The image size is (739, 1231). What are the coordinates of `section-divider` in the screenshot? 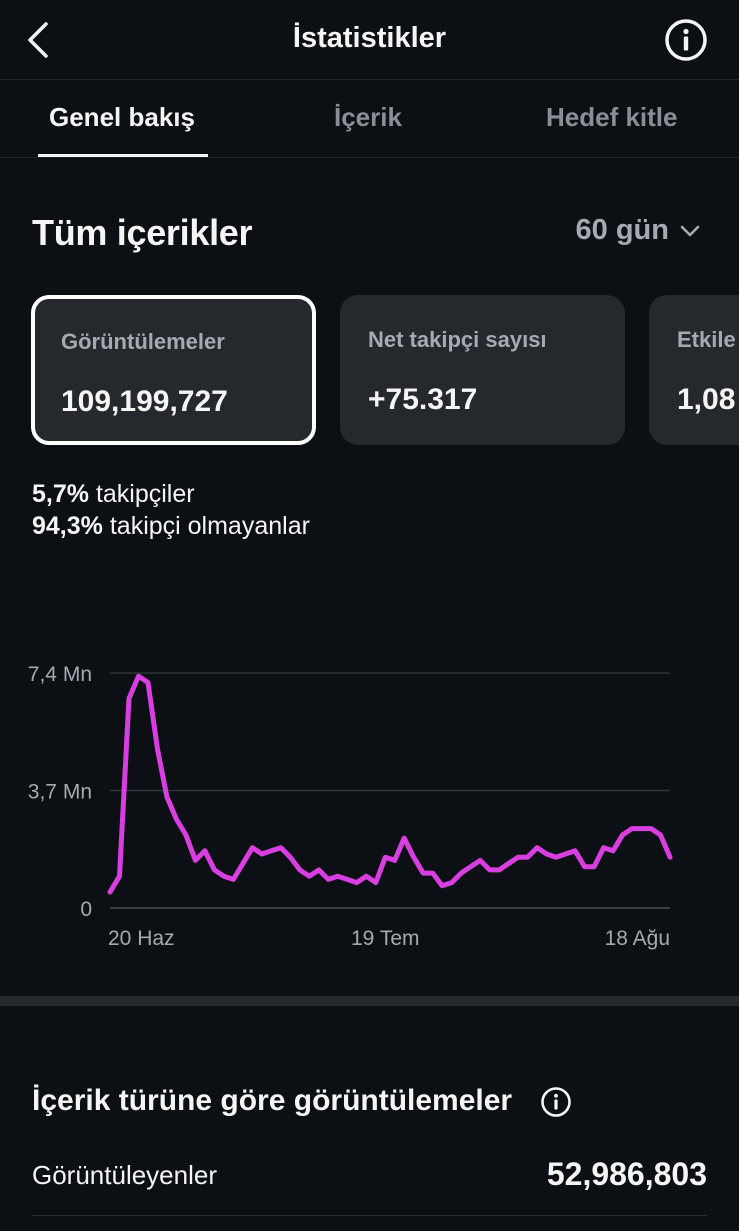 It's located at (369, 1001).